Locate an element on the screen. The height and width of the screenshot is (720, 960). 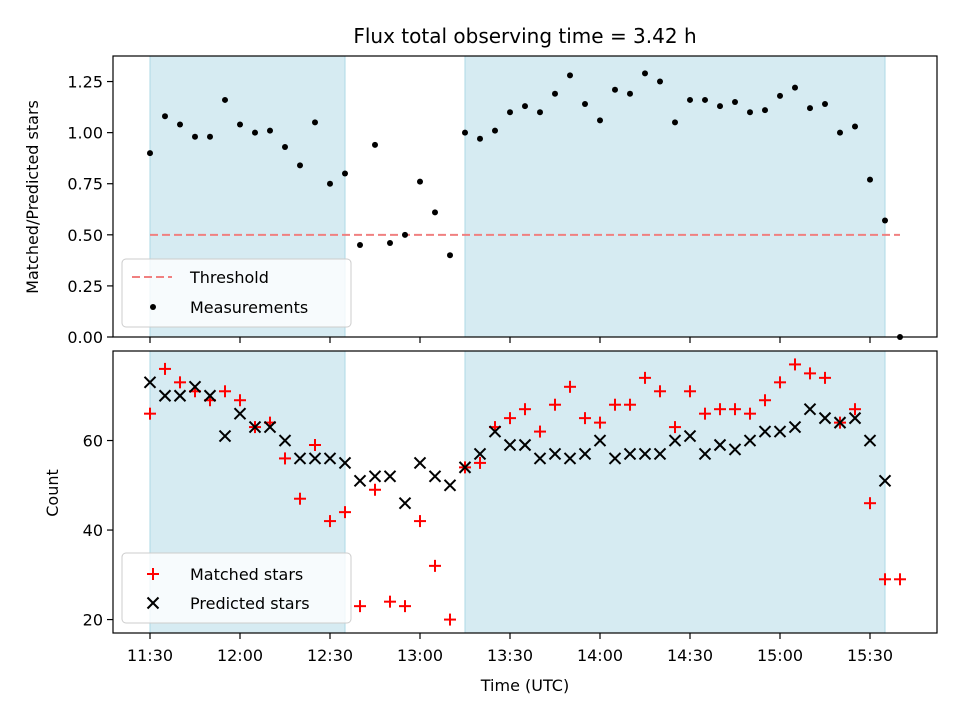
top-y-tick-label: 1.00 is located at coordinates (85, 133).